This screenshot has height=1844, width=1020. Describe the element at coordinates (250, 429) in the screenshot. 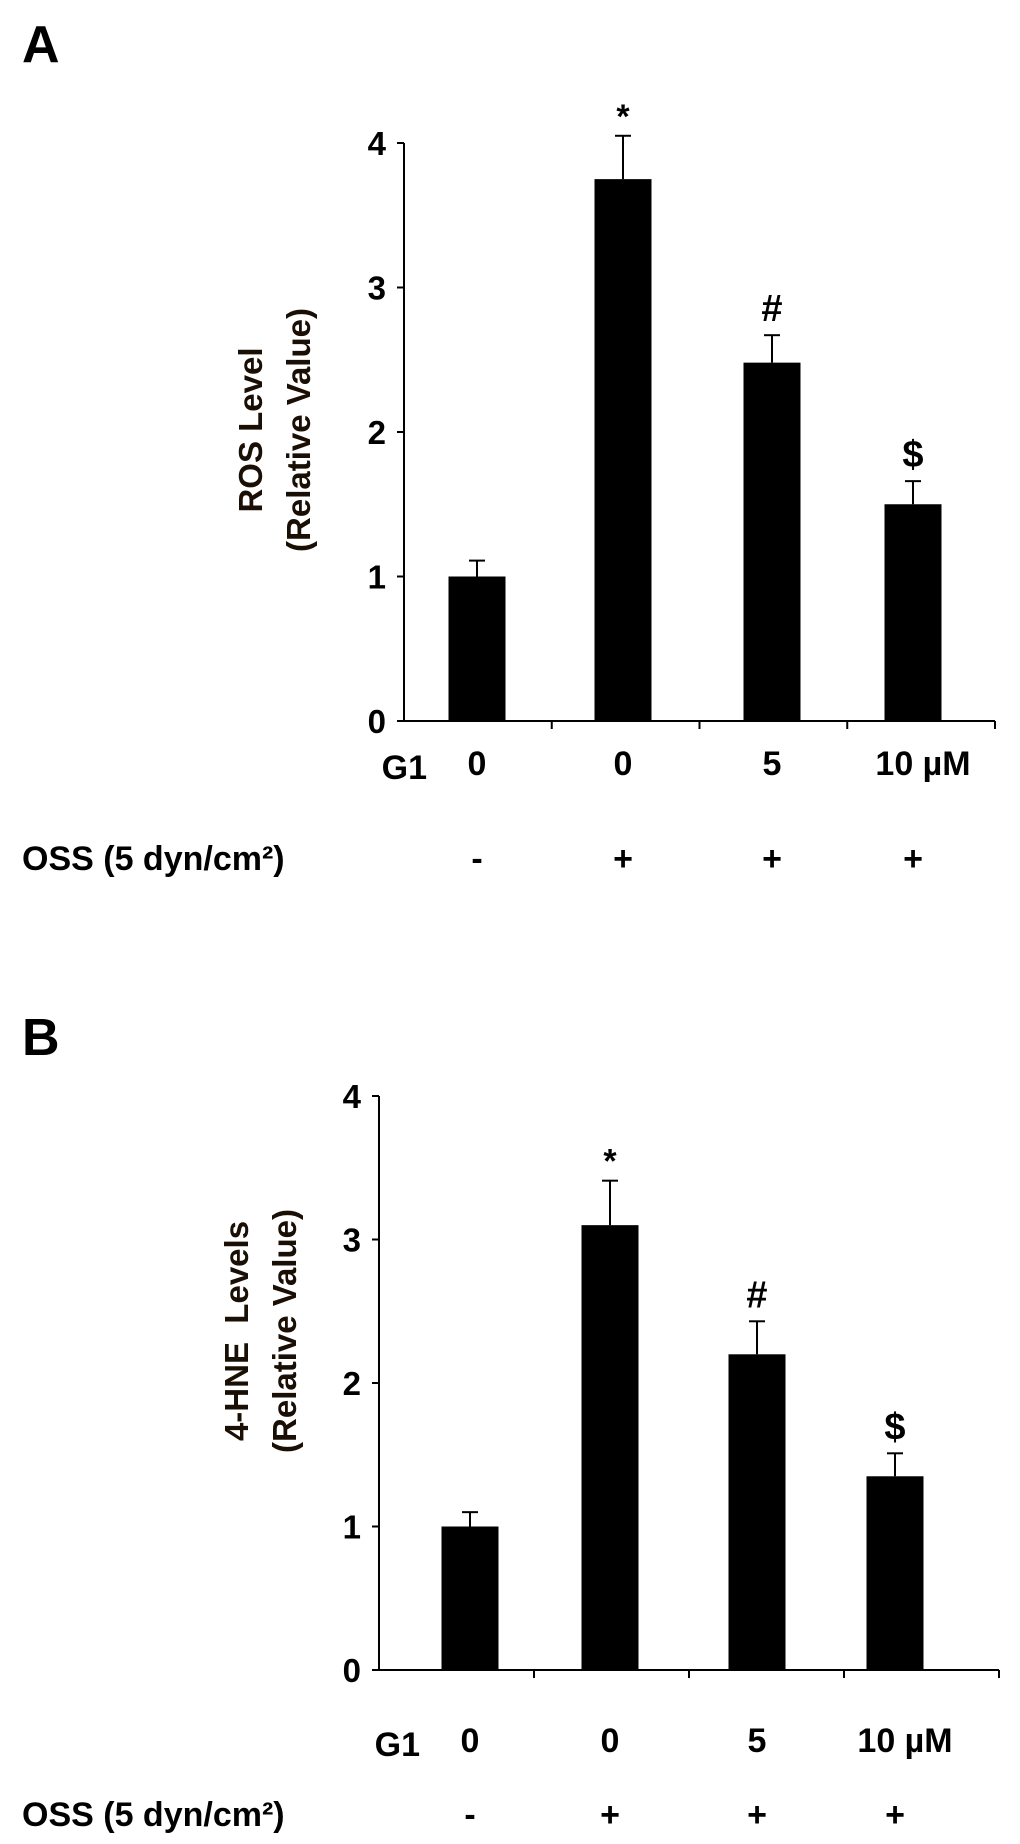

I see `y-axis-label-line1: ROS Level` at that location.